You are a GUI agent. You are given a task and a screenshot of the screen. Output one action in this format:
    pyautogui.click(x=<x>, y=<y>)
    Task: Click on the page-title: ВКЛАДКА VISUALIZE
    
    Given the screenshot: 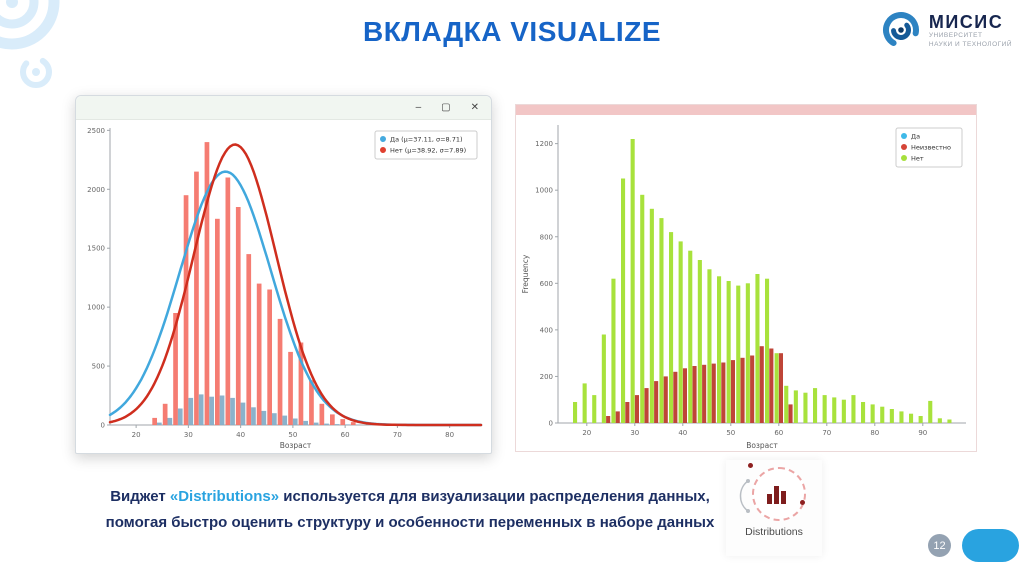 What is the action you would take?
    pyautogui.click(x=512, y=31)
    